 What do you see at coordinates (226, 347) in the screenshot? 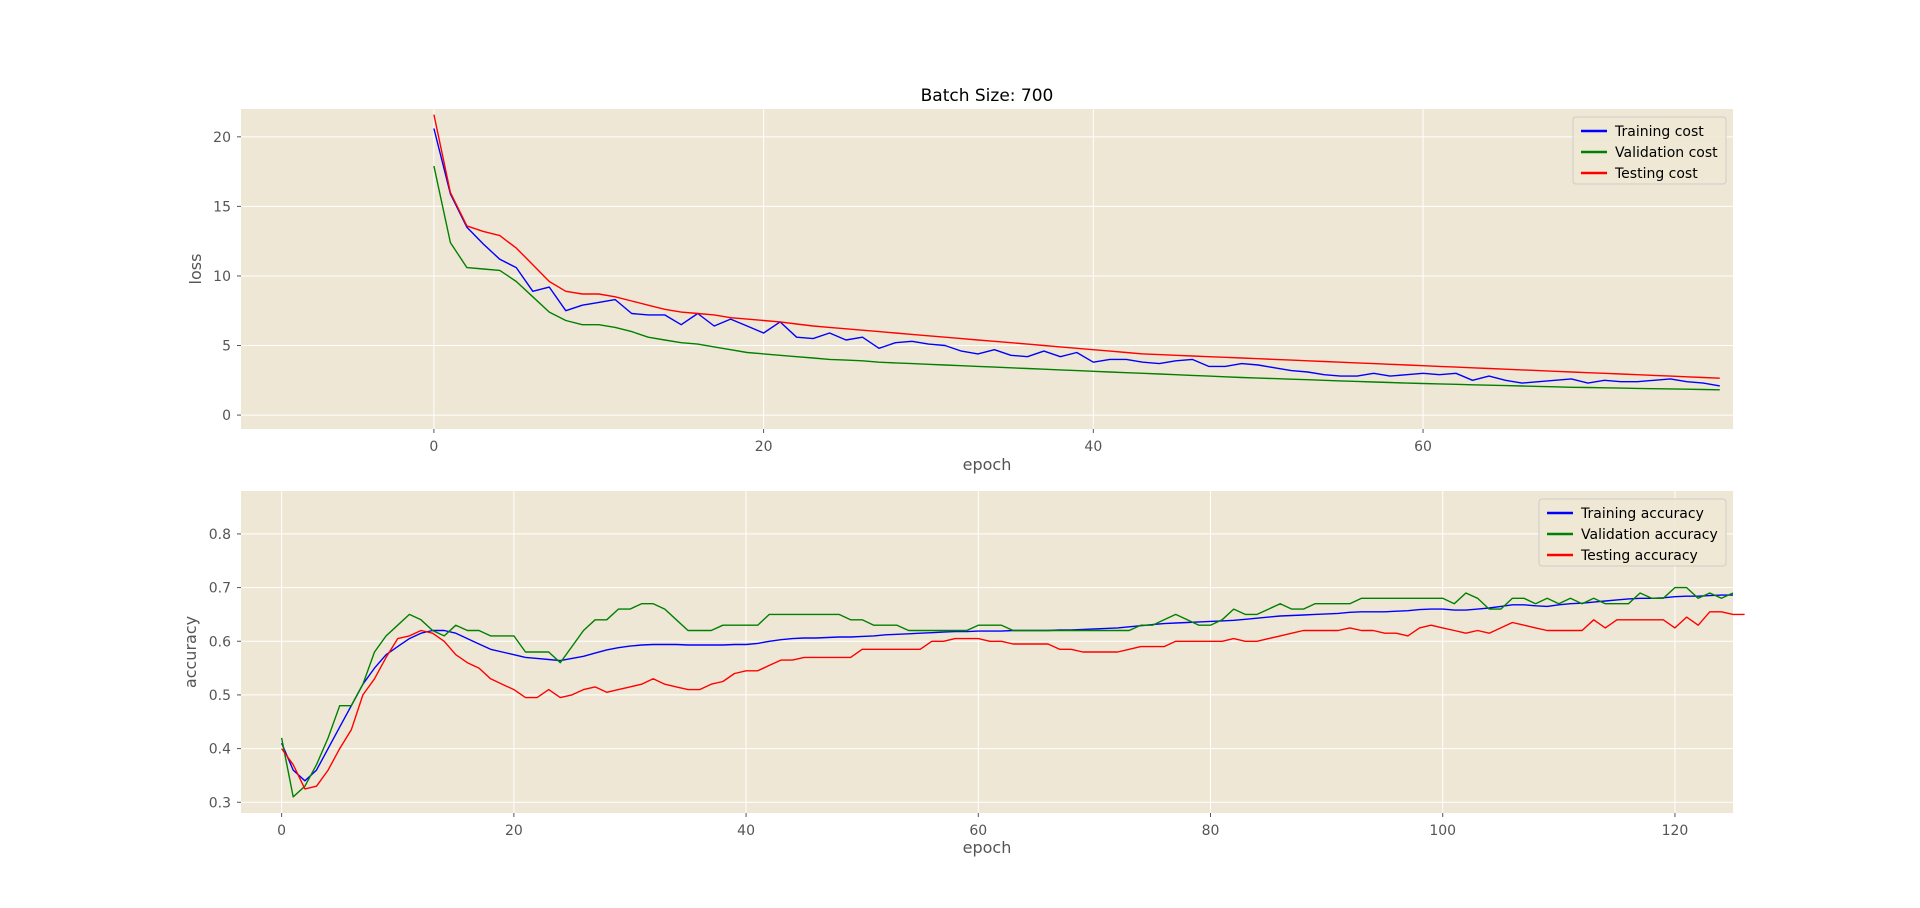
I see `loss-y-tick-label: 5` at bounding box center [226, 347].